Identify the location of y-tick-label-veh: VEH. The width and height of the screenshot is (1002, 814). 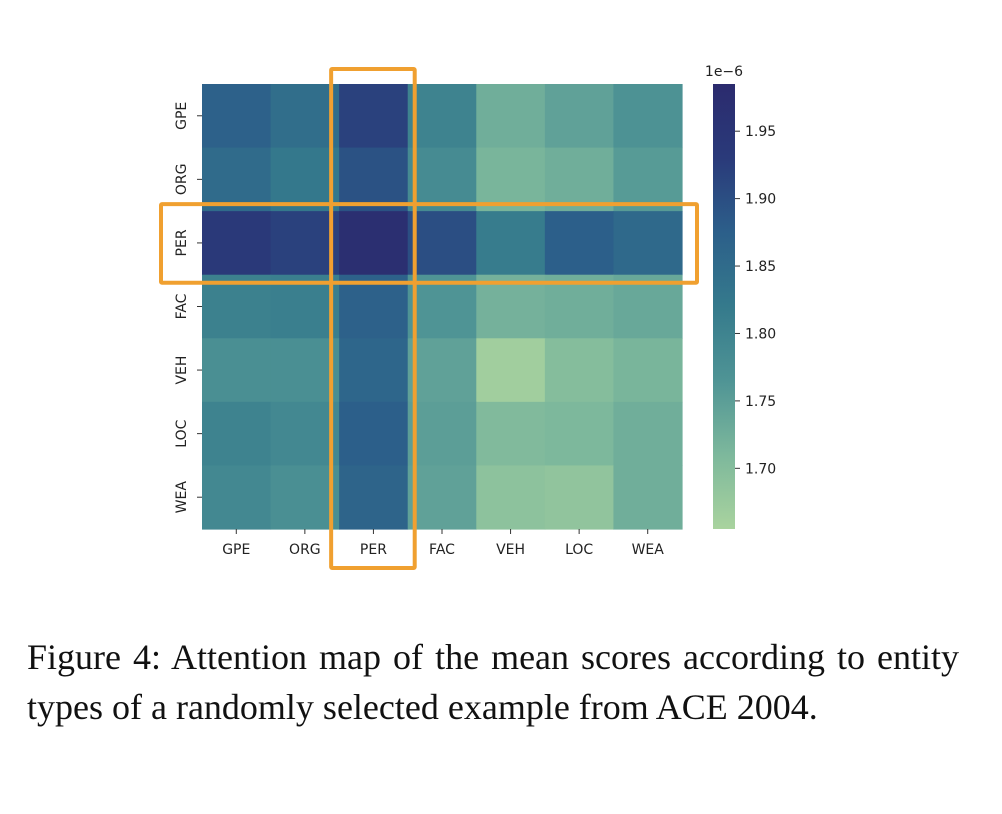
(182, 370).